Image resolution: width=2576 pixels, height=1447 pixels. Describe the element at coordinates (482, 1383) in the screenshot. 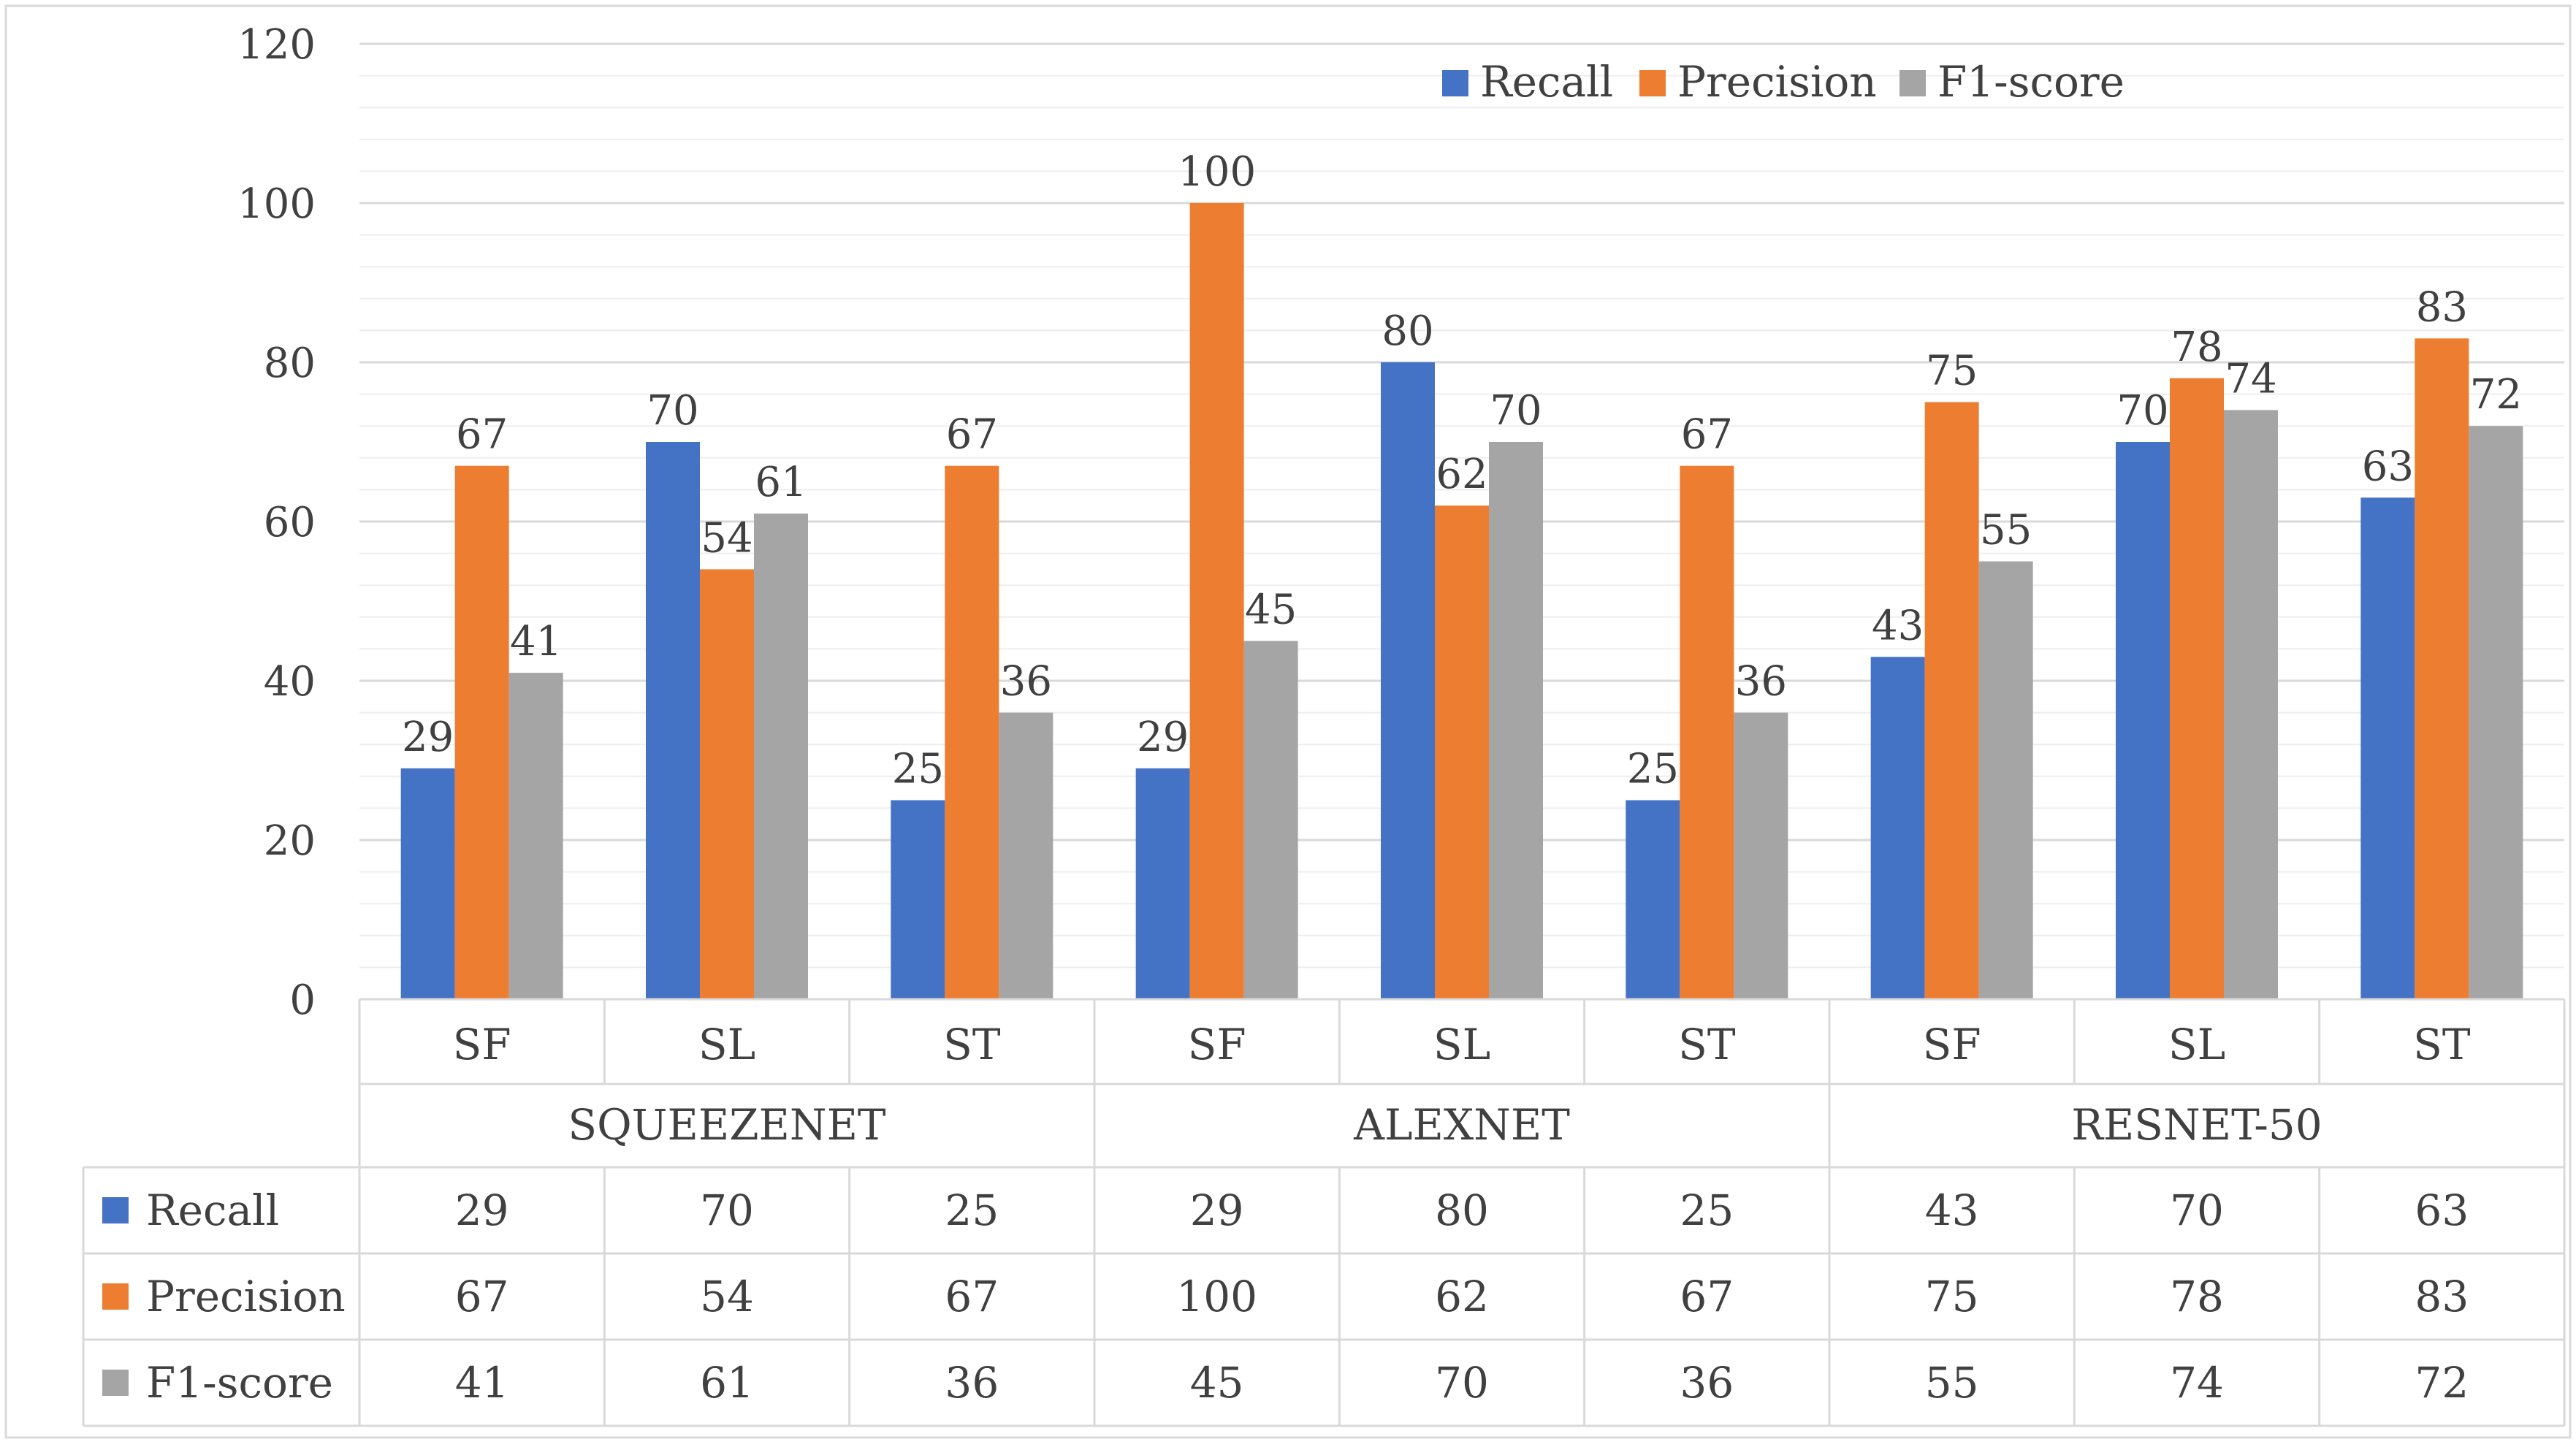

I see `table-cell-value: 41` at that location.